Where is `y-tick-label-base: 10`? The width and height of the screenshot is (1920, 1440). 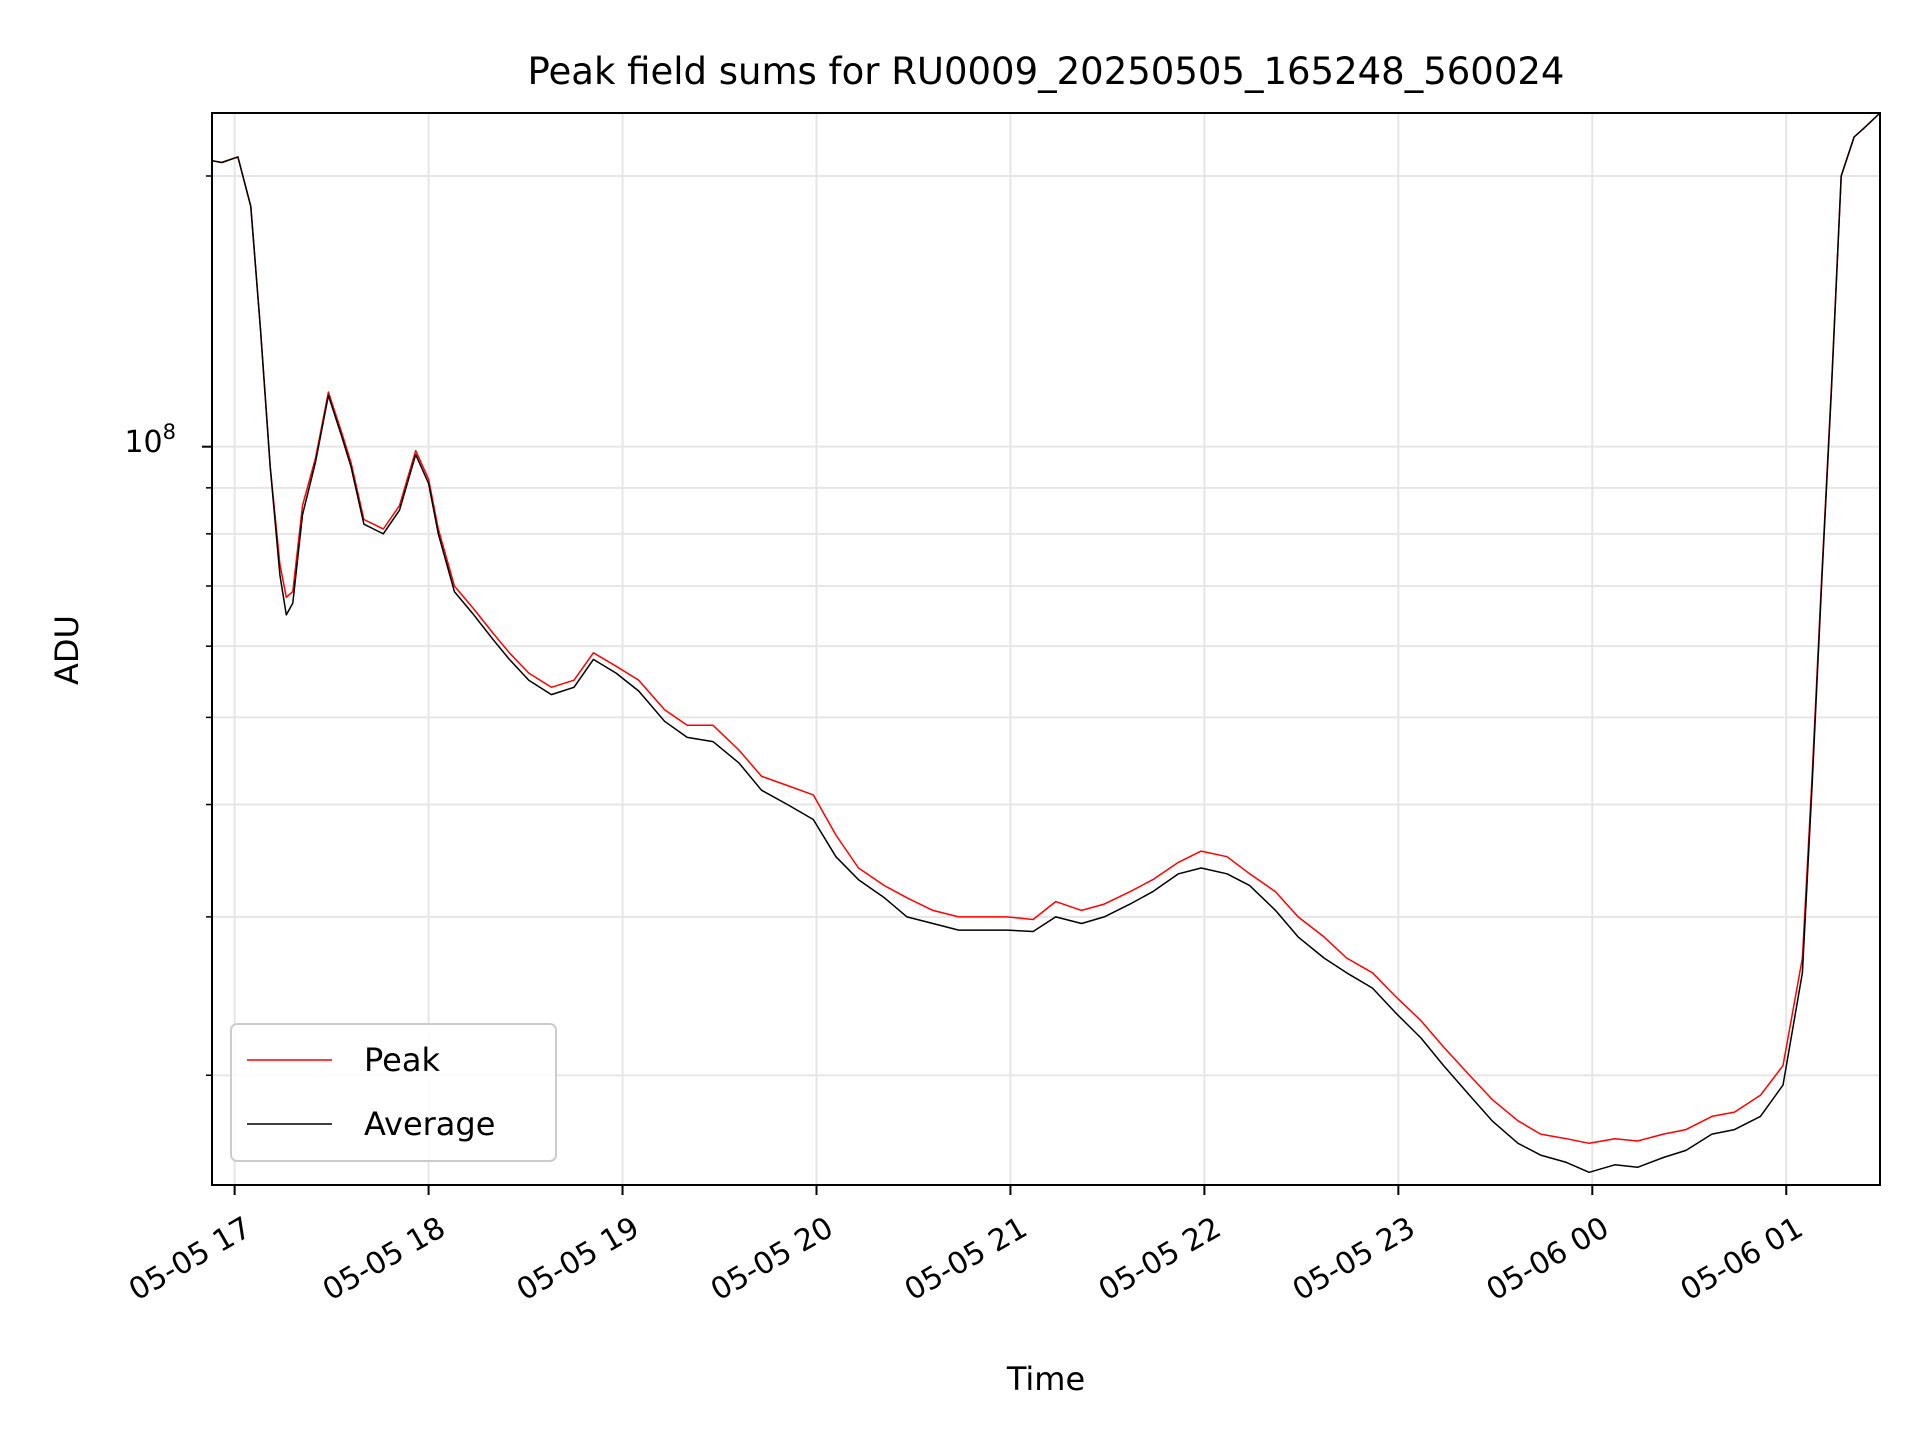 y-tick-label-base: 10 is located at coordinates (143, 442).